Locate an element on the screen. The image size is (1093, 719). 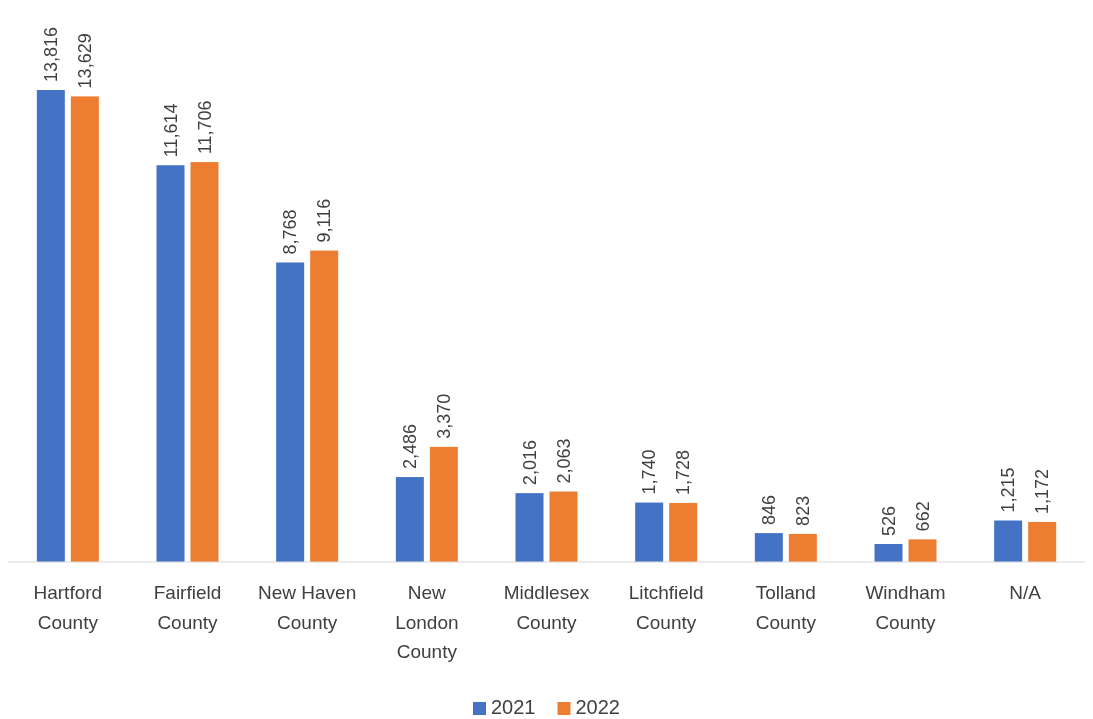
data-label: 11,614 is located at coordinates (170, 130).